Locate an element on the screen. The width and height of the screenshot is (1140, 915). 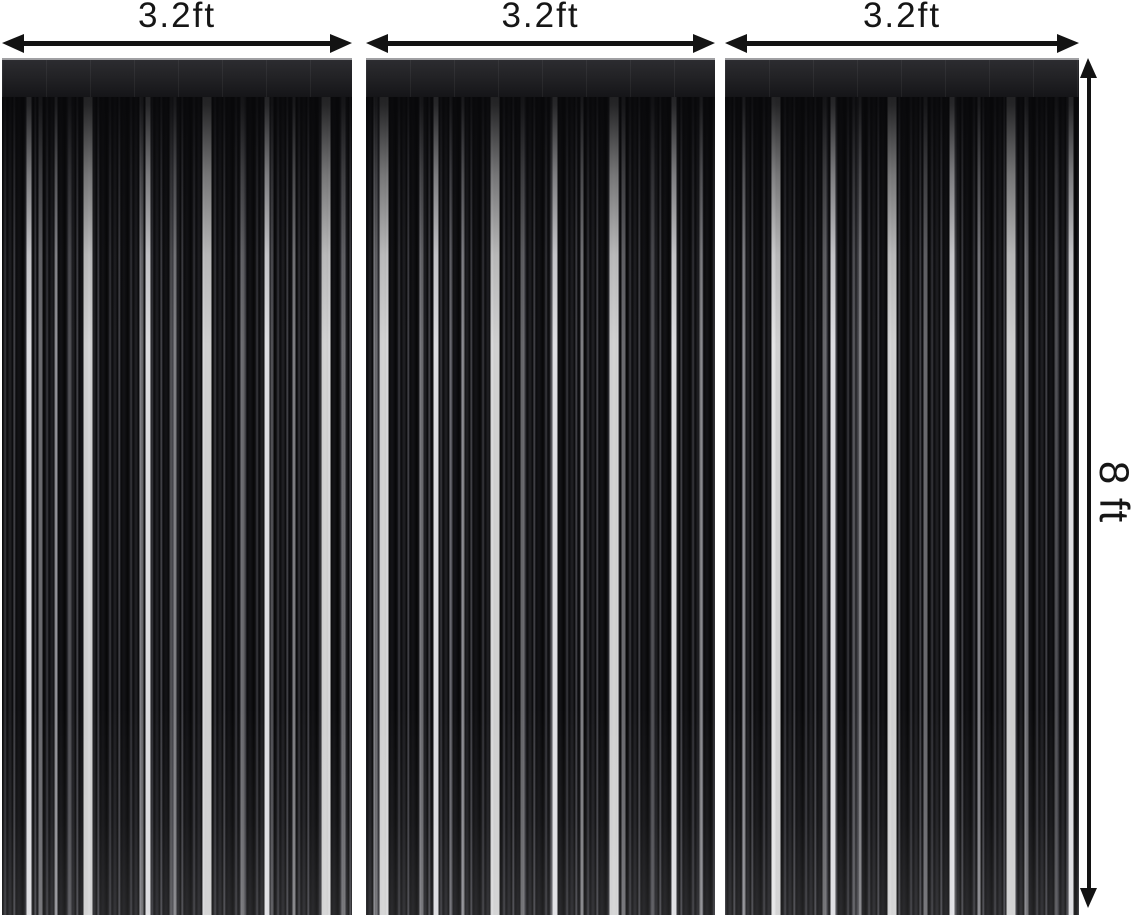
height-dimension-label: 8 ft is located at coordinates (1114, 492).